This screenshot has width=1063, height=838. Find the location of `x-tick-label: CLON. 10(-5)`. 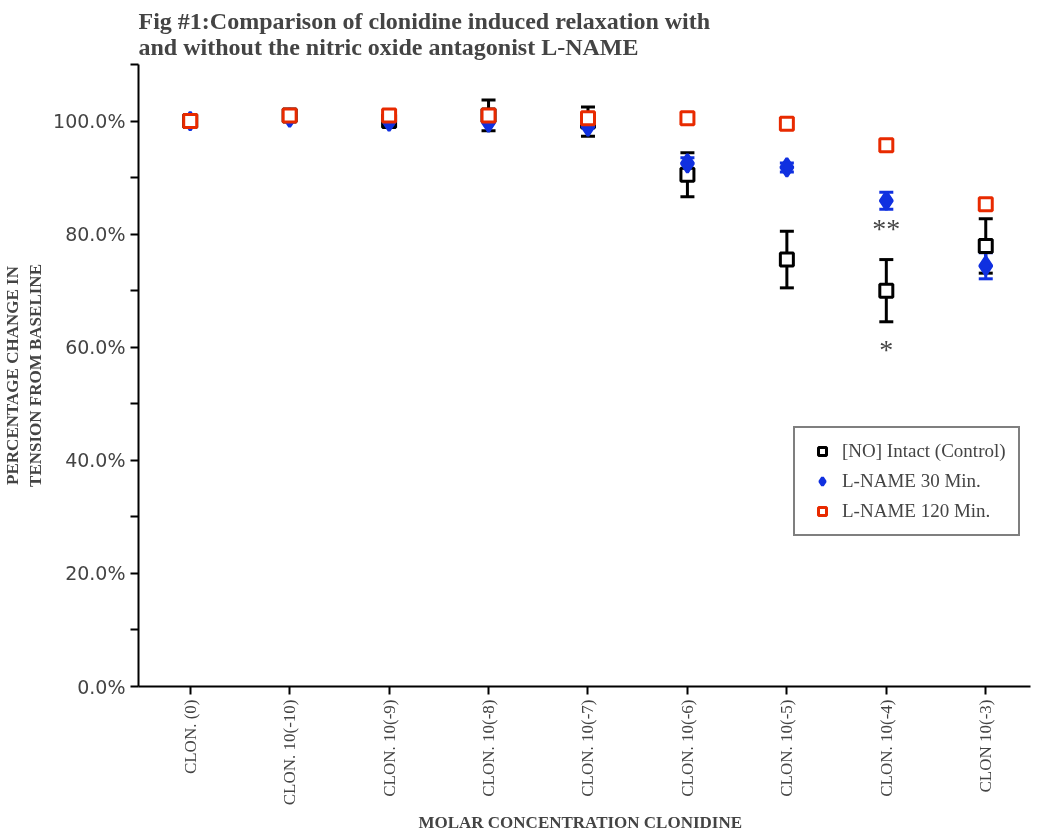

x-tick-label: CLON. 10(-5) is located at coordinates (787, 748).